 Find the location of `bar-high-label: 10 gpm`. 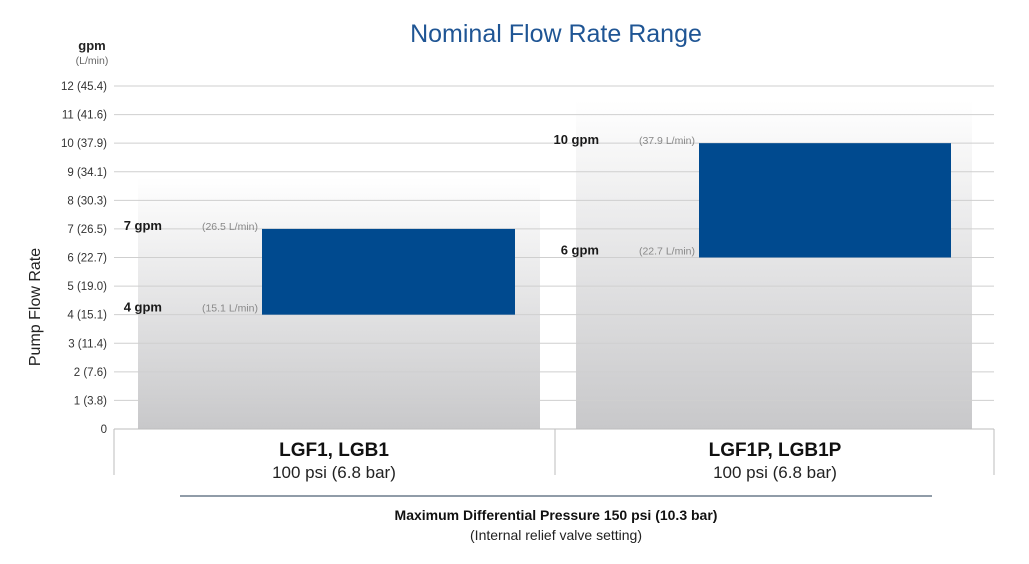

bar-high-label: 10 gpm is located at coordinates (576, 139).